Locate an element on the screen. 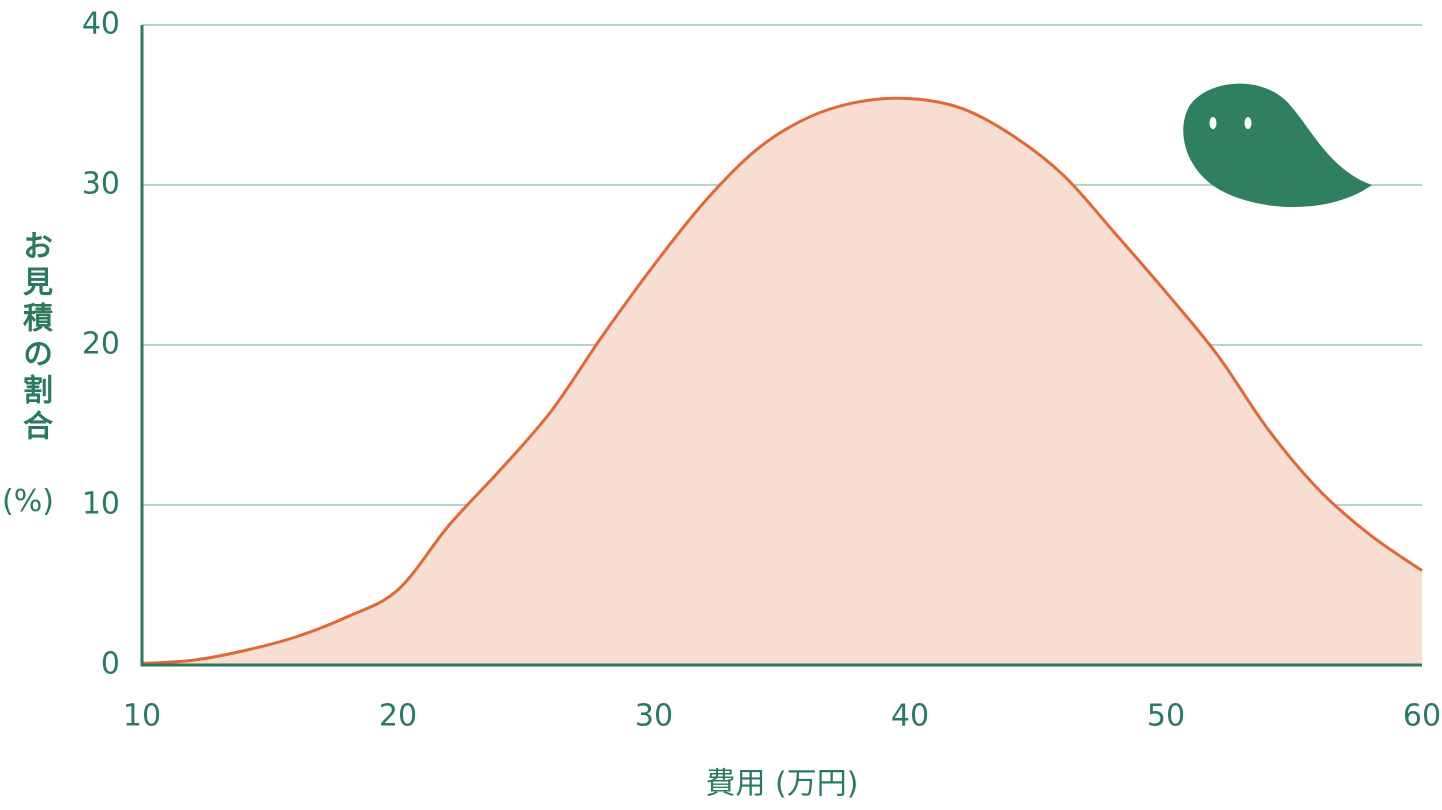 This screenshot has width=1442, height=810. x-tick-label: 40 is located at coordinates (910, 716).